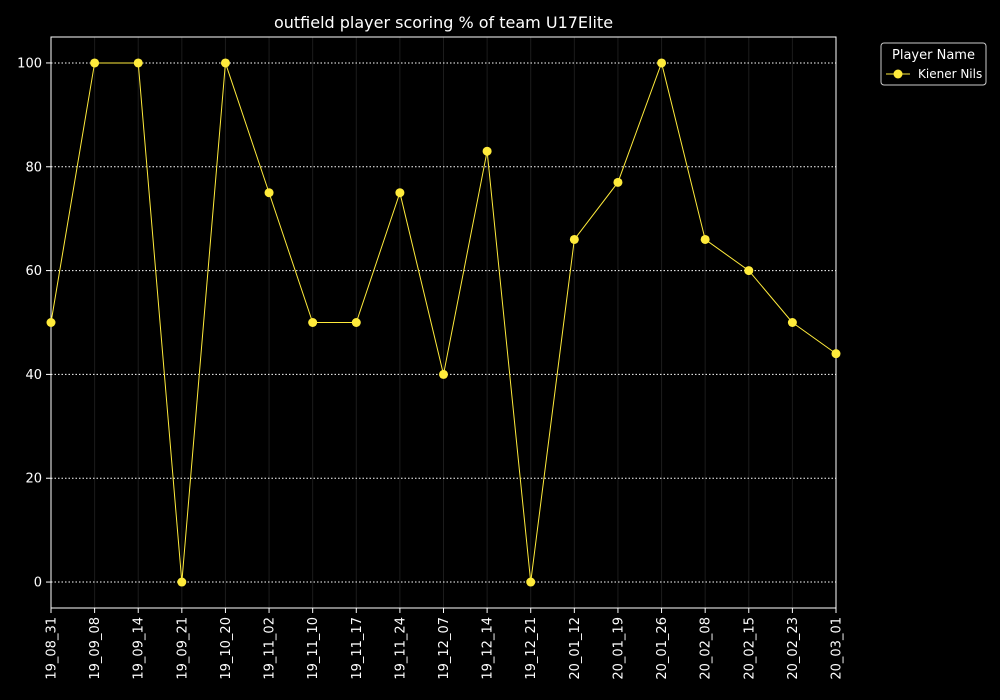 The image size is (1000, 700). What do you see at coordinates (270, 648) in the screenshot?
I see `x-tick-label: 19_11_02` at bounding box center [270, 648].